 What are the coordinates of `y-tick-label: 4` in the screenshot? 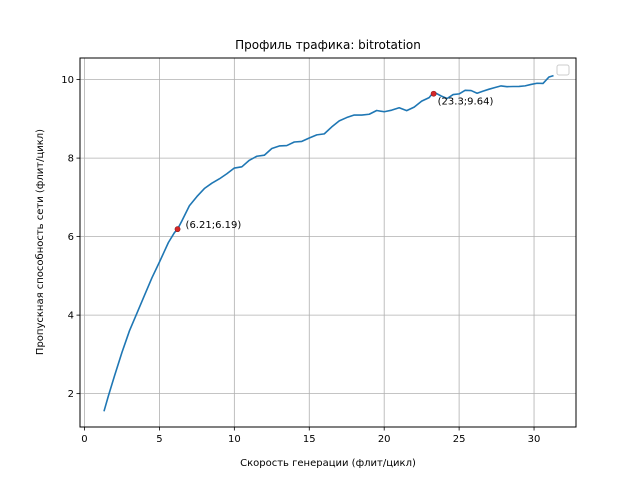 It's located at (71, 316).